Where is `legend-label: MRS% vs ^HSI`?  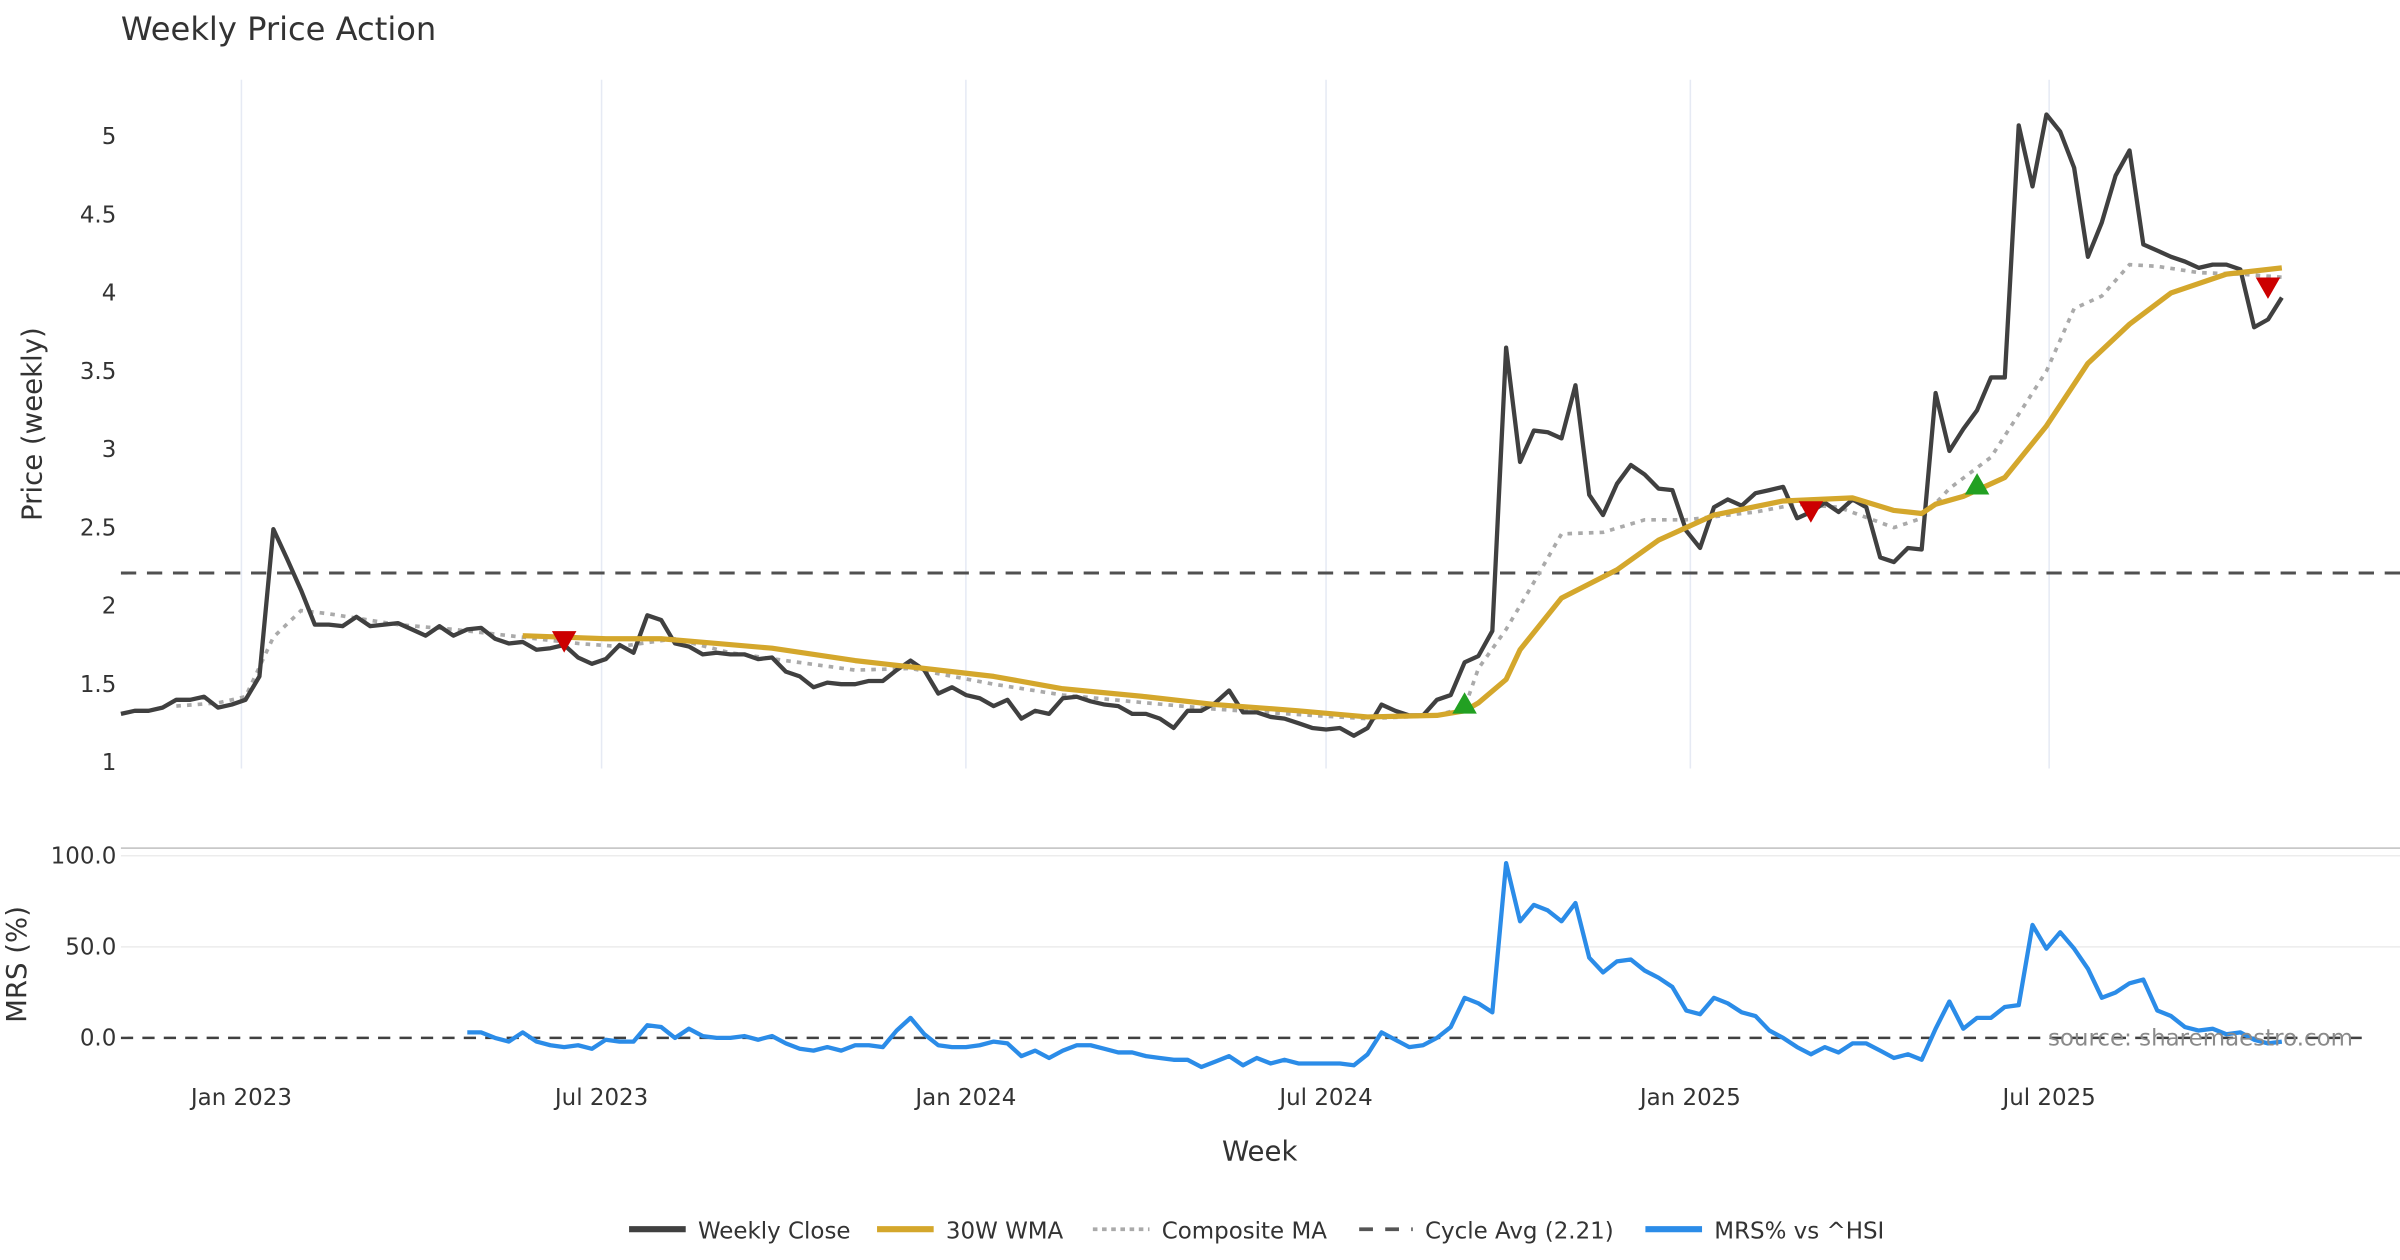 legend-label: MRS% vs ^HSI is located at coordinates (1799, 1231).